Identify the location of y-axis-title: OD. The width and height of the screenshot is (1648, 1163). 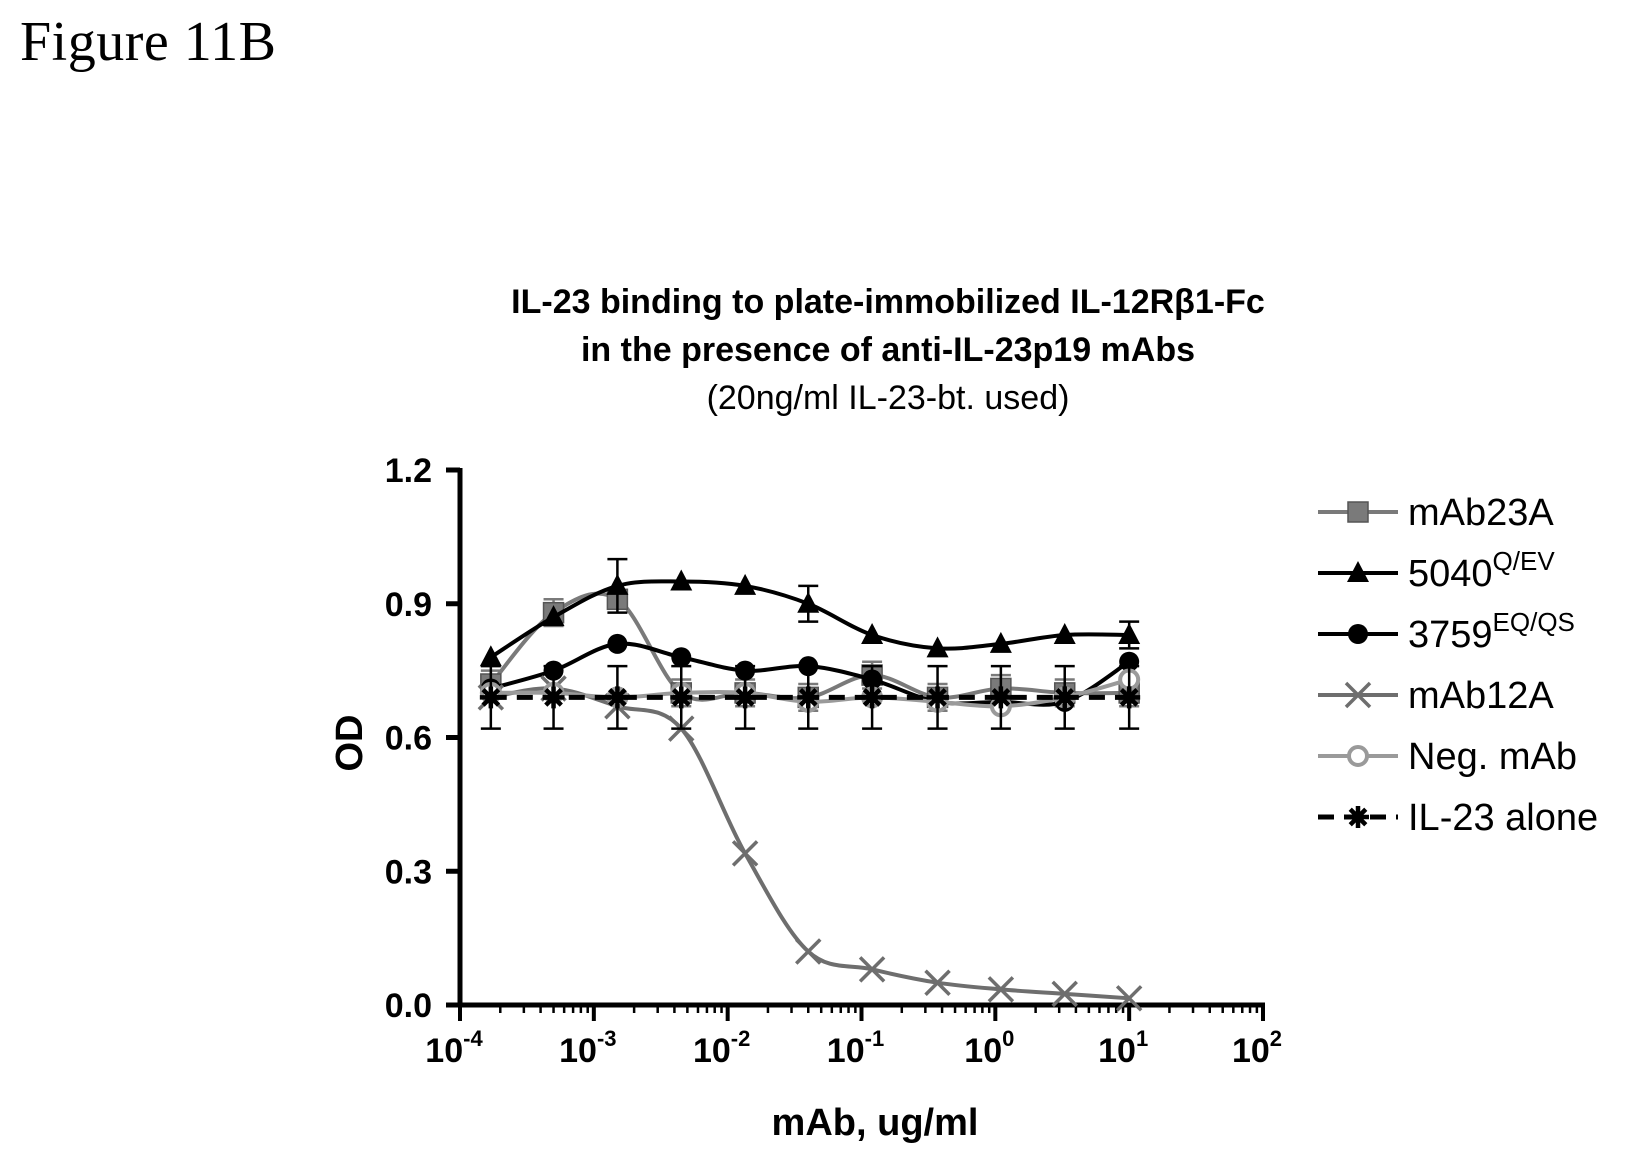
(350, 743).